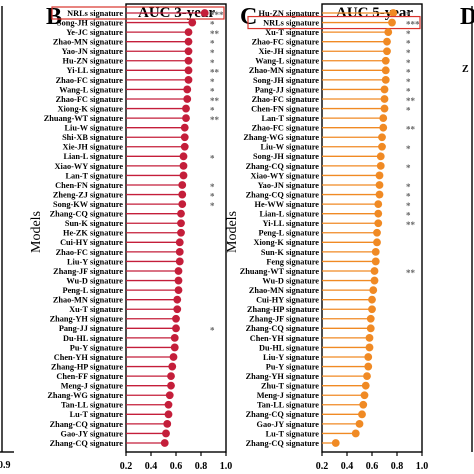 Image resolution: width=474 pixels, height=474 pixels. Describe the element at coordinates (283, 194) in the screenshot. I see `panel-c-category-label: Zhang-CQ signature` at that location.